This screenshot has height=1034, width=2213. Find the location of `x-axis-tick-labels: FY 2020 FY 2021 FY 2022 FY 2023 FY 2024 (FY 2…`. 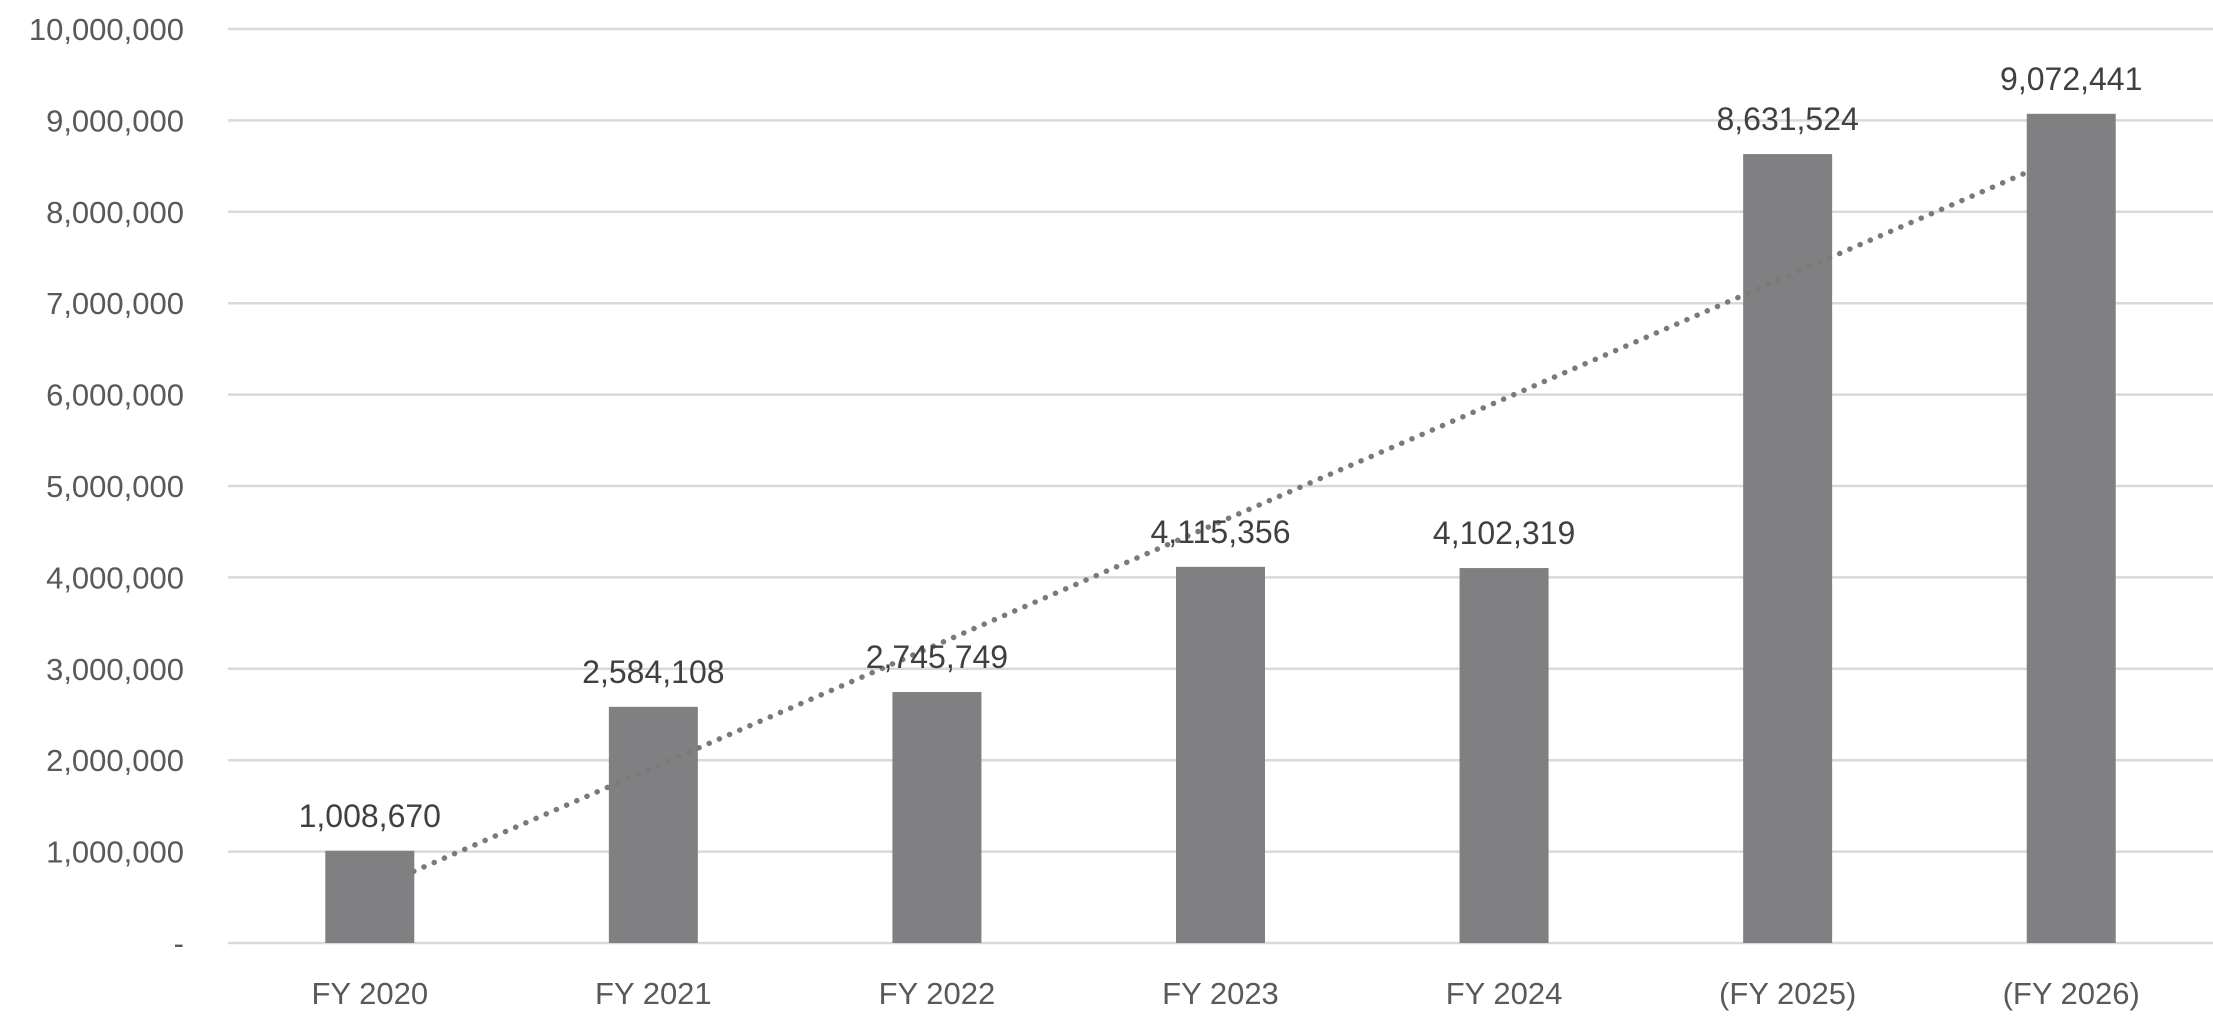

x-axis-tick-labels: FY 2020 FY 2021 FY 2022 FY 2023 FY 2024 (FY 2… is located at coordinates (1225, 993).